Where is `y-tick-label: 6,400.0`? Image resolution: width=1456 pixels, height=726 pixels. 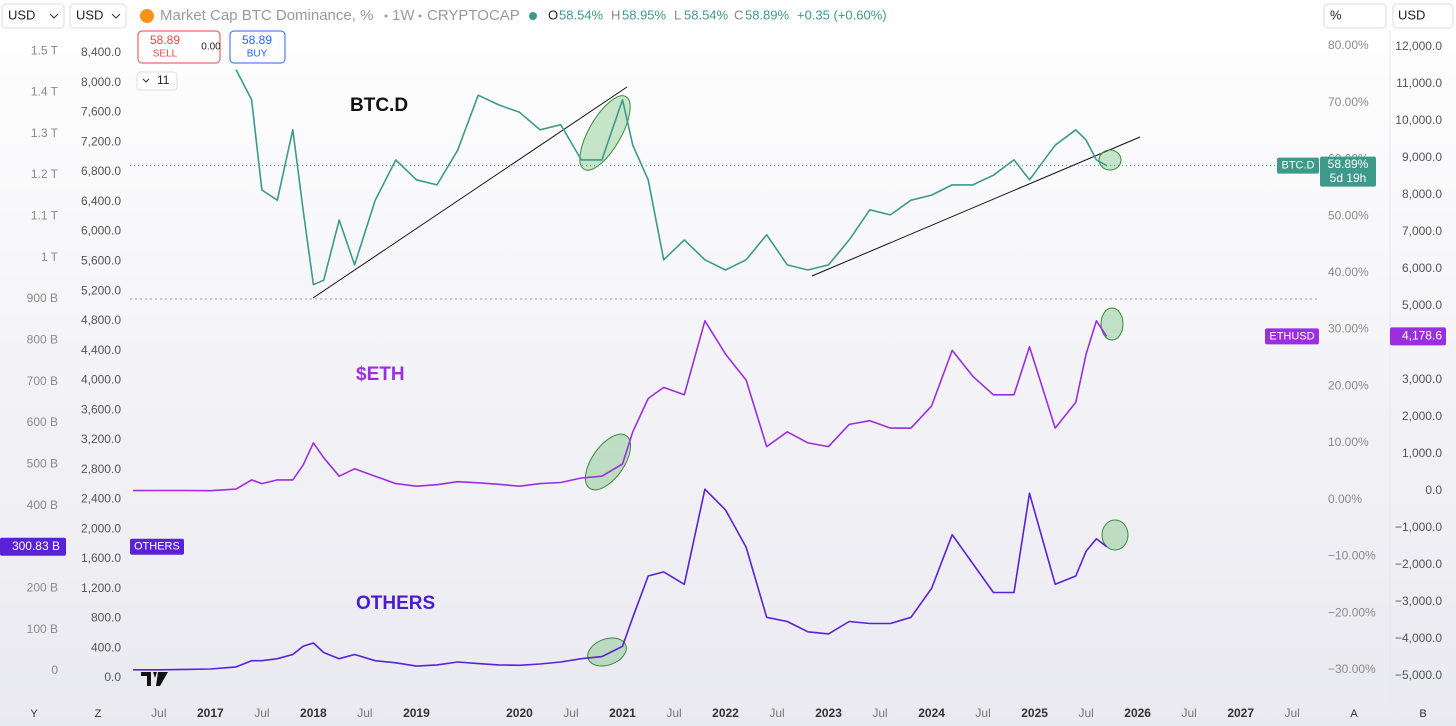
y-tick-label: 6,400.0 is located at coordinates (101, 201).